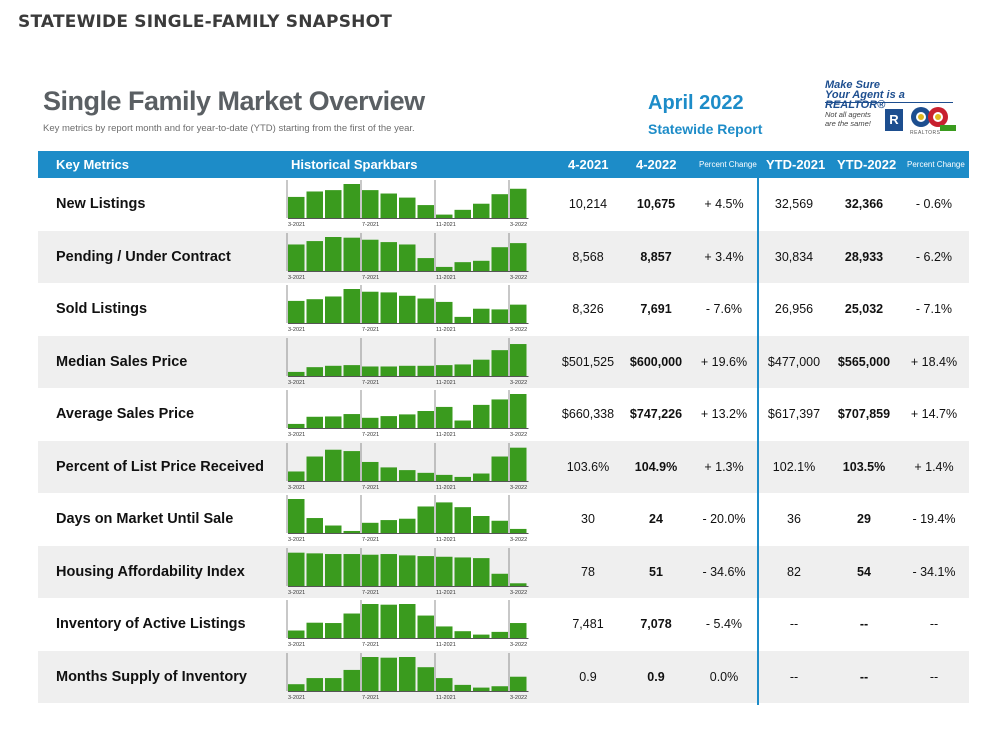 Image resolution: width=1000 pixels, height=748 pixels. What do you see at coordinates (934, 414) in the screenshot?
I see `cell-ytd-pct: + 14.7%` at bounding box center [934, 414].